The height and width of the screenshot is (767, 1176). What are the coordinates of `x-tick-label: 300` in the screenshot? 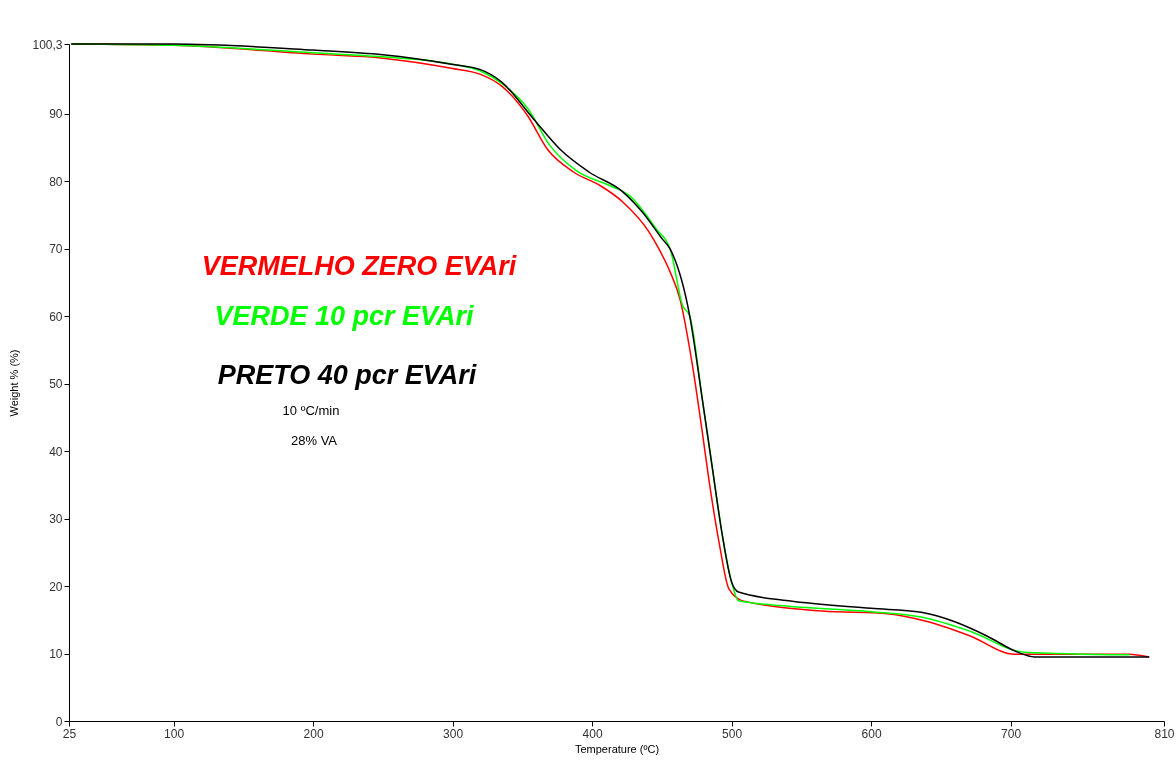 It's located at (453, 733).